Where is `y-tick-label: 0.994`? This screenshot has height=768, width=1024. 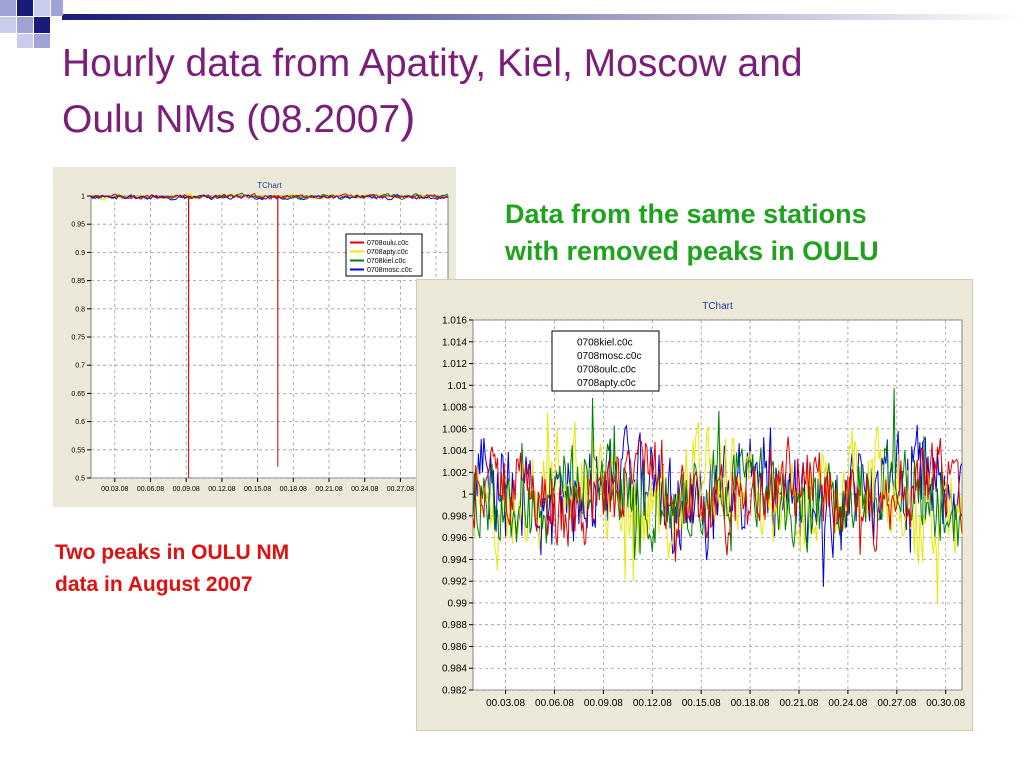
y-tick-label: 0.994 is located at coordinates (454, 560).